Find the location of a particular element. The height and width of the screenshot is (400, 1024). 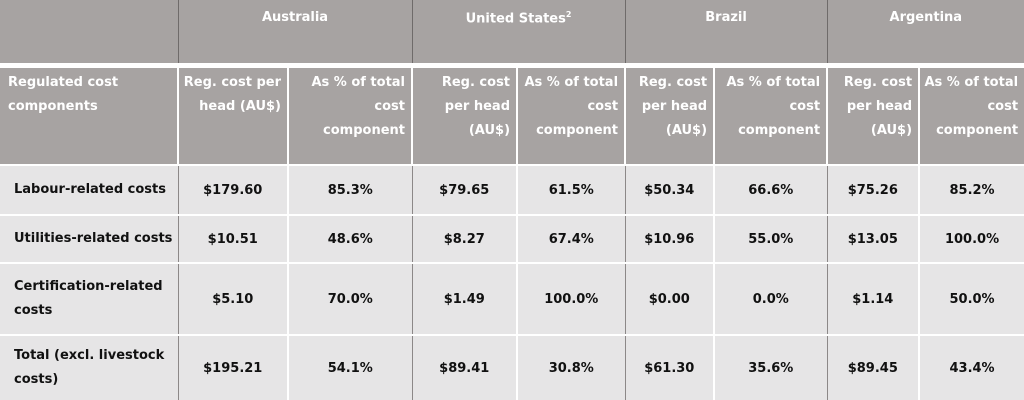

table-cell: 67.4% is located at coordinates (571, 238).